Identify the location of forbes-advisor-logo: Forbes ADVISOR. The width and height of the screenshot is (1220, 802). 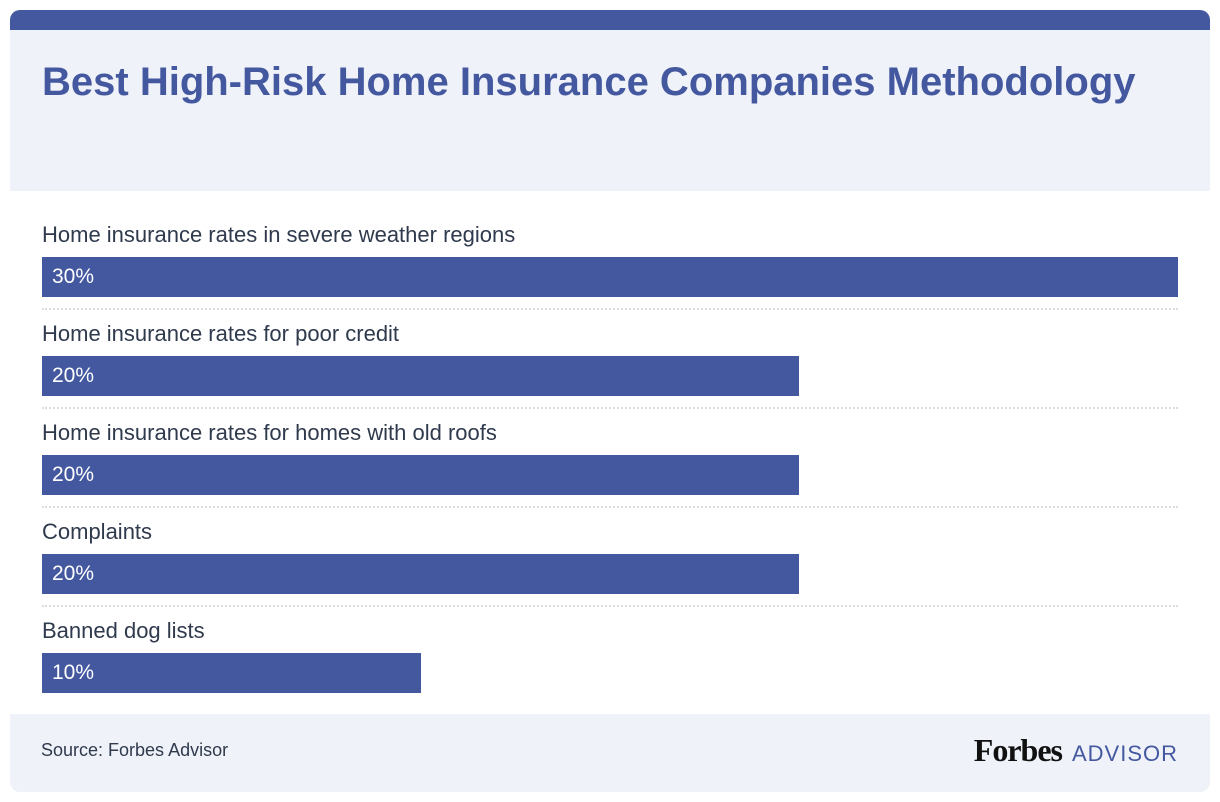
(1076, 750).